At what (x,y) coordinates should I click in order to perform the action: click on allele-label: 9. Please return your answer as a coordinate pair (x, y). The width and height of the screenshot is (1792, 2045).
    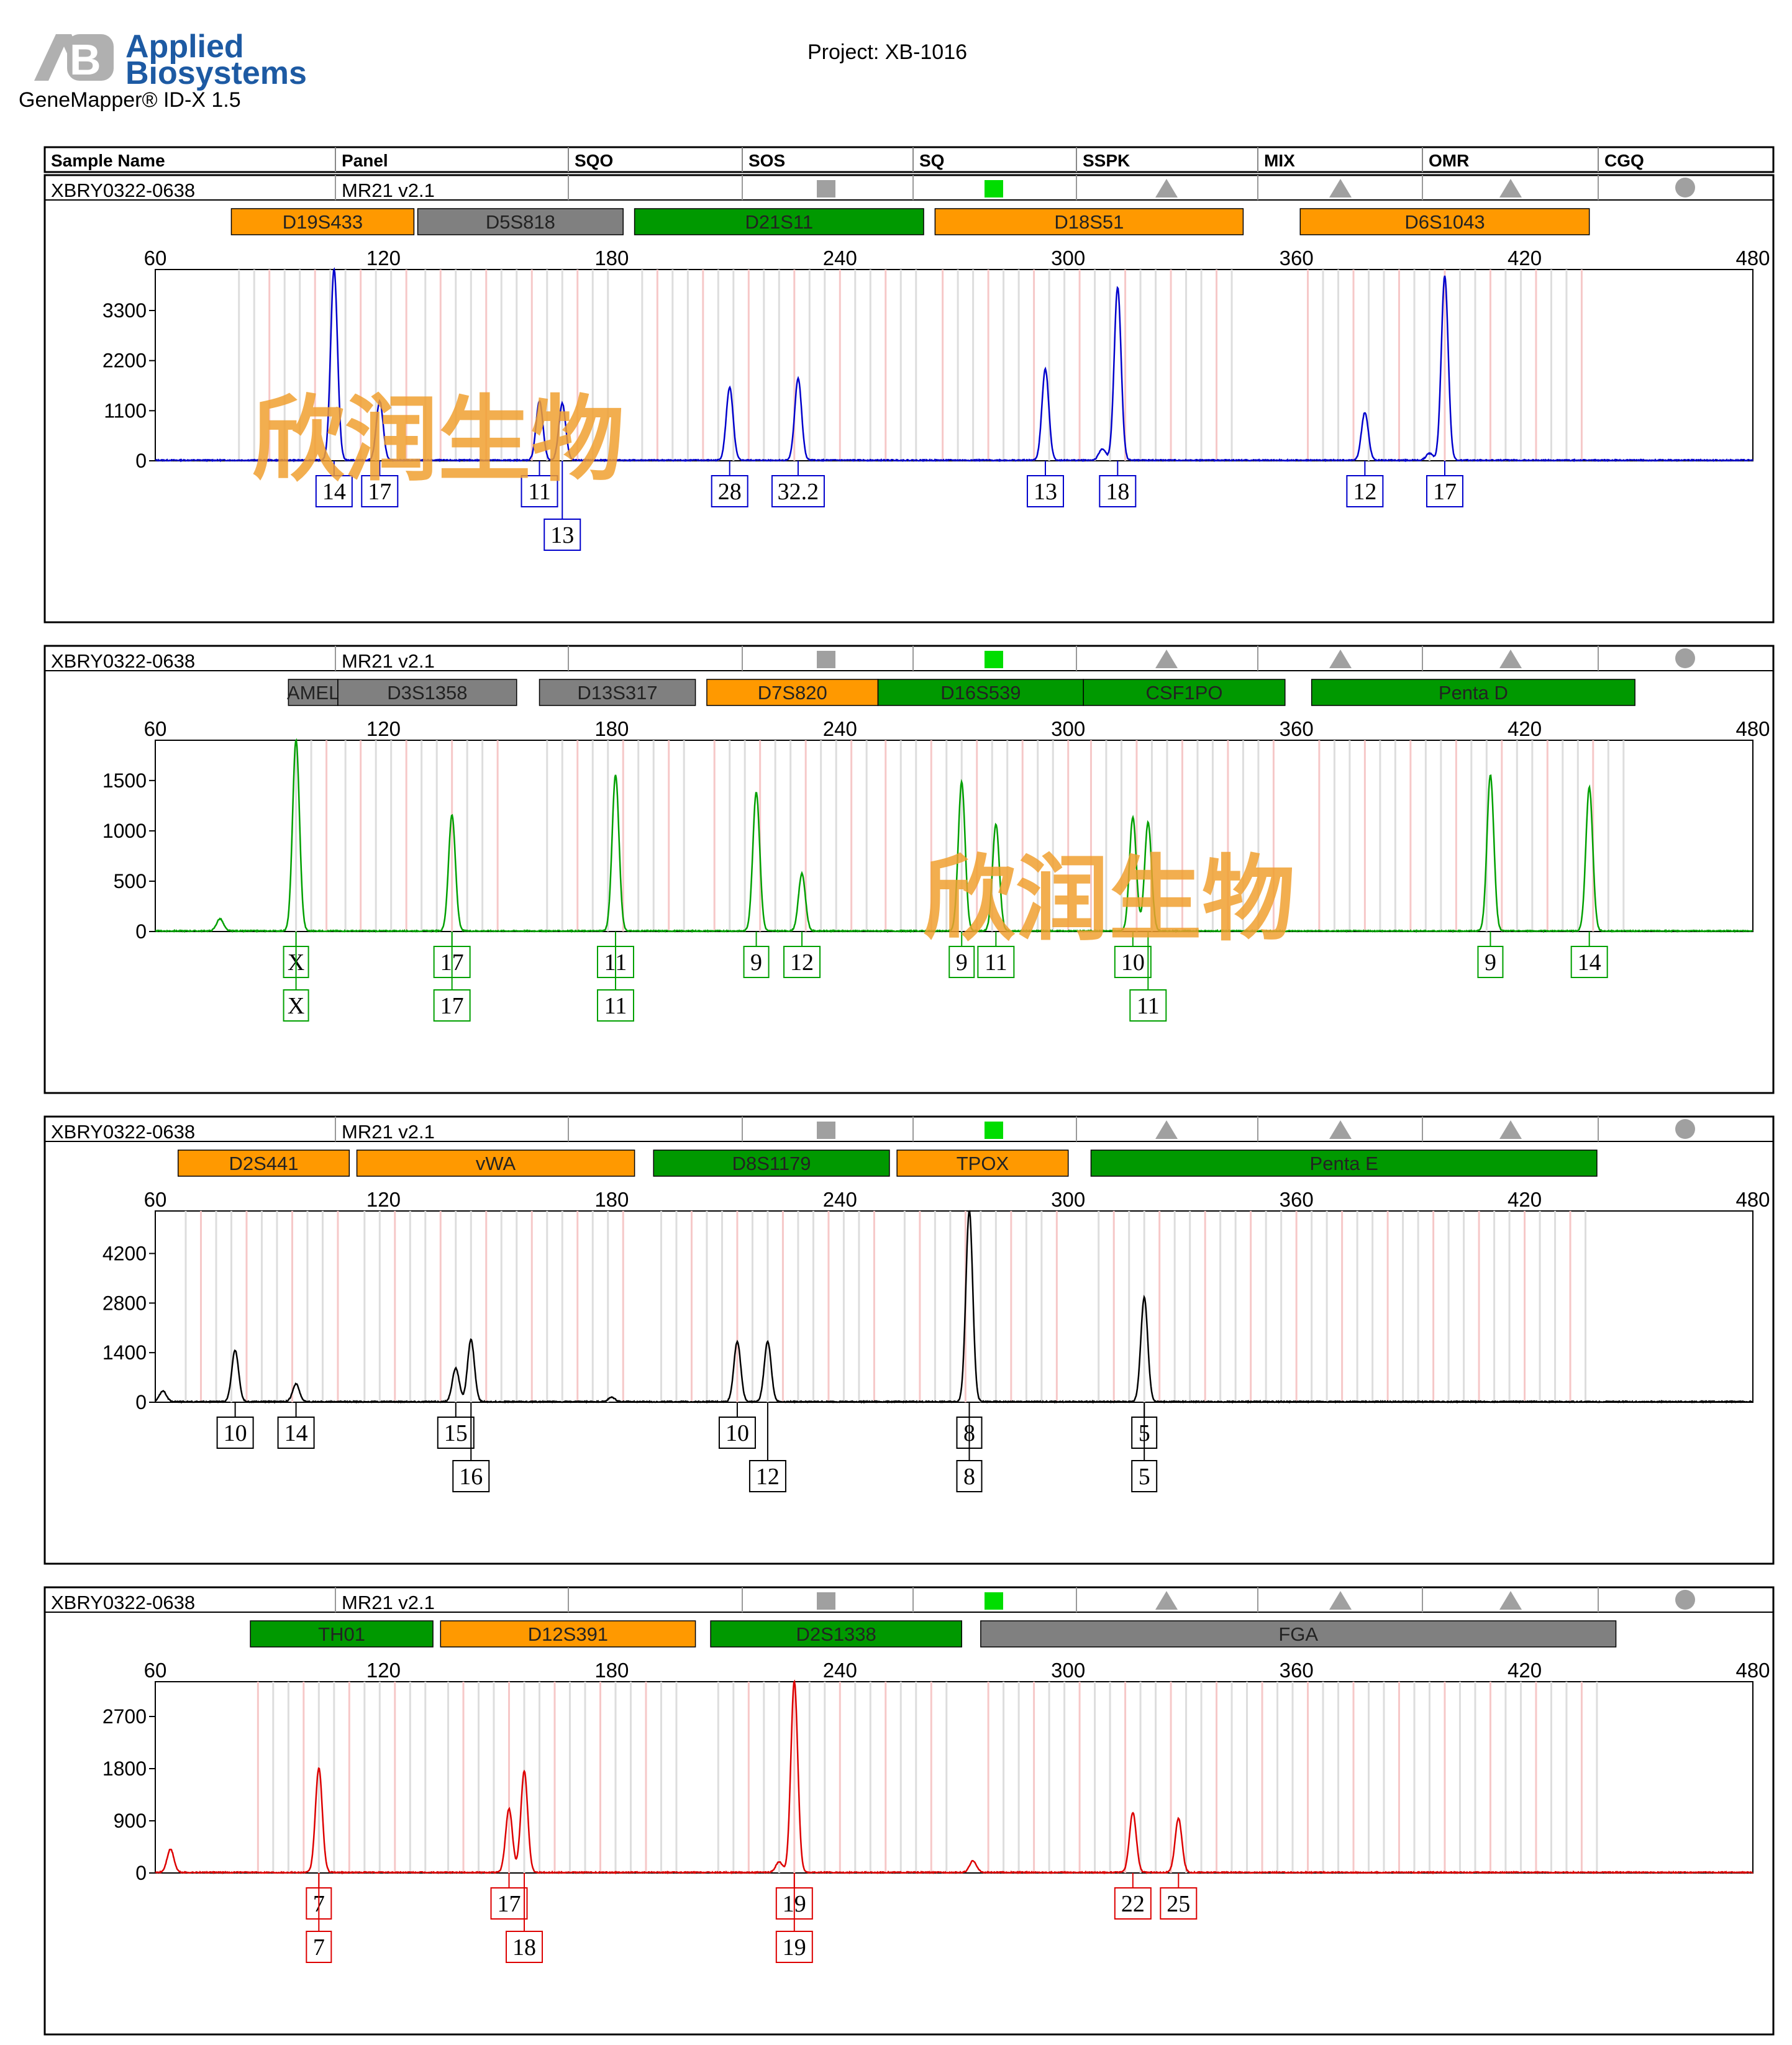
    Looking at the image, I should click on (1490, 963).